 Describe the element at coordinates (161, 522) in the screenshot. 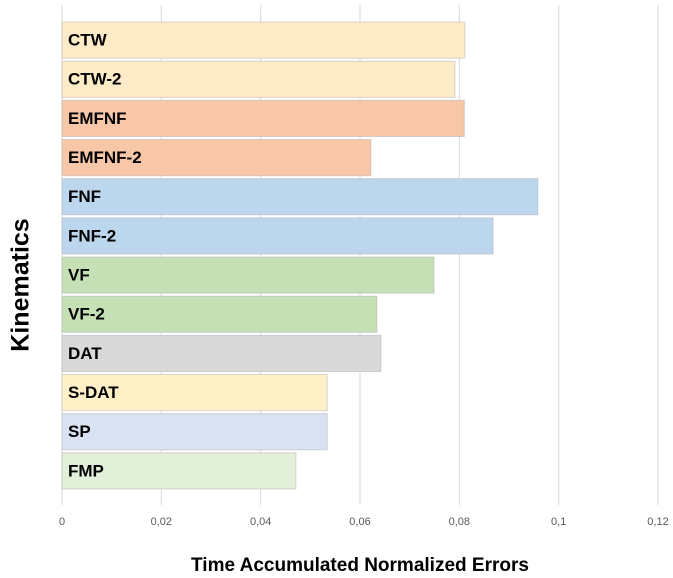

I see `x-tick-label: 0,02` at that location.